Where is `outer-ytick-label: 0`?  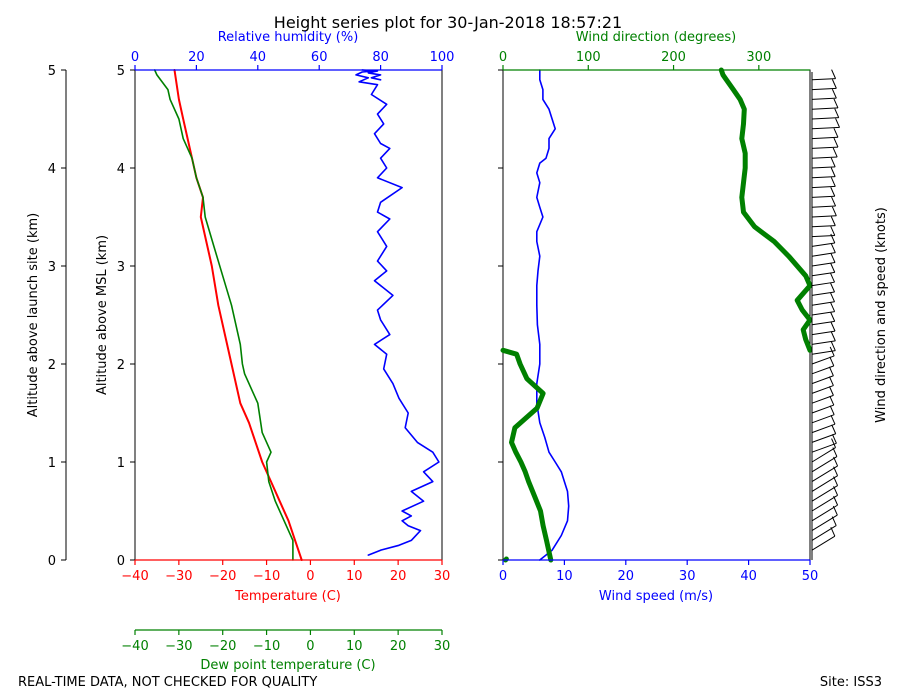 outer-ytick-label: 0 is located at coordinates (52, 561).